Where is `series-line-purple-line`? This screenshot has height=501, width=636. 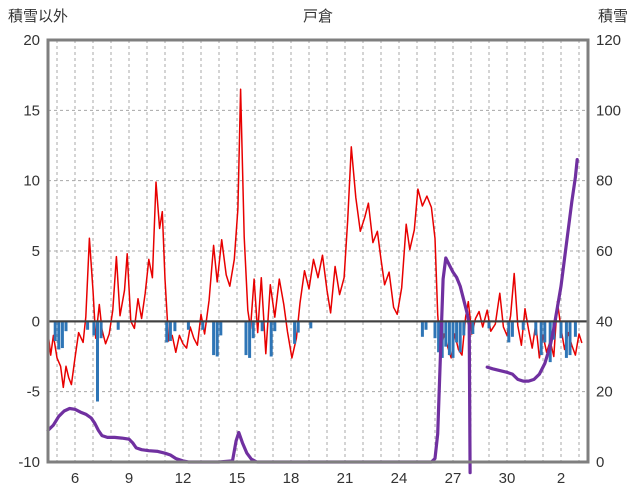
series-line-purple-line is located at coordinates (532, 270).